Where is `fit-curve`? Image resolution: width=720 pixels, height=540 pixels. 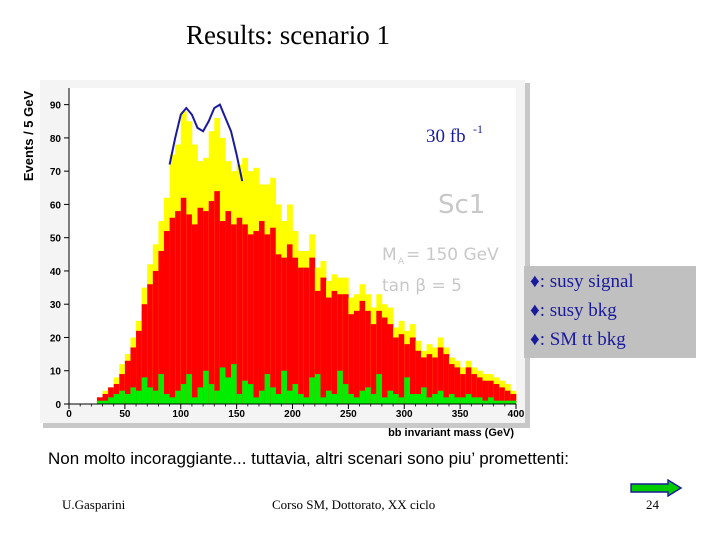
fit-curve is located at coordinates (206, 142).